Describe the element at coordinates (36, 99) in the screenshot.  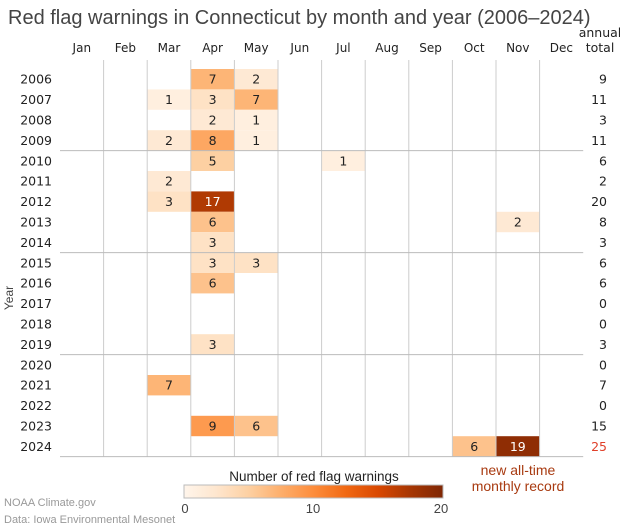
I see `year-label: 2007` at that location.